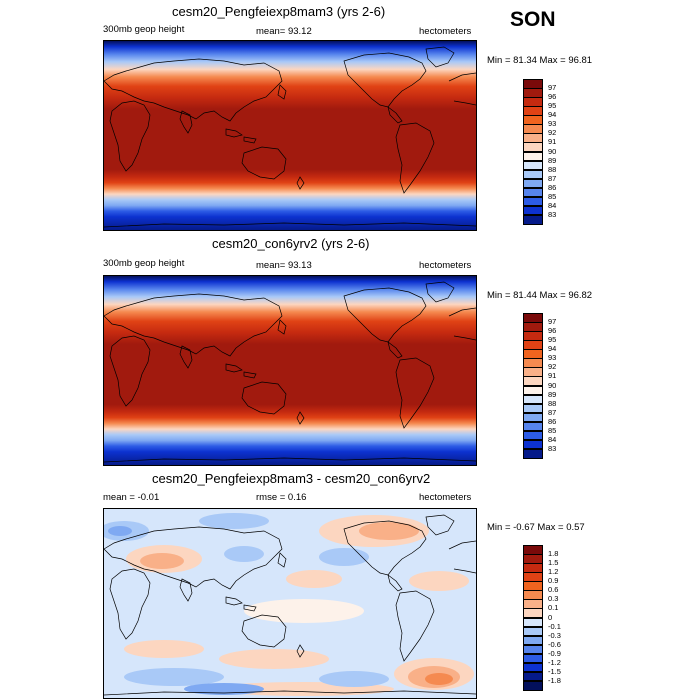 This screenshot has height=700, width=700. I want to click on panel2-map, so click(290, 370).